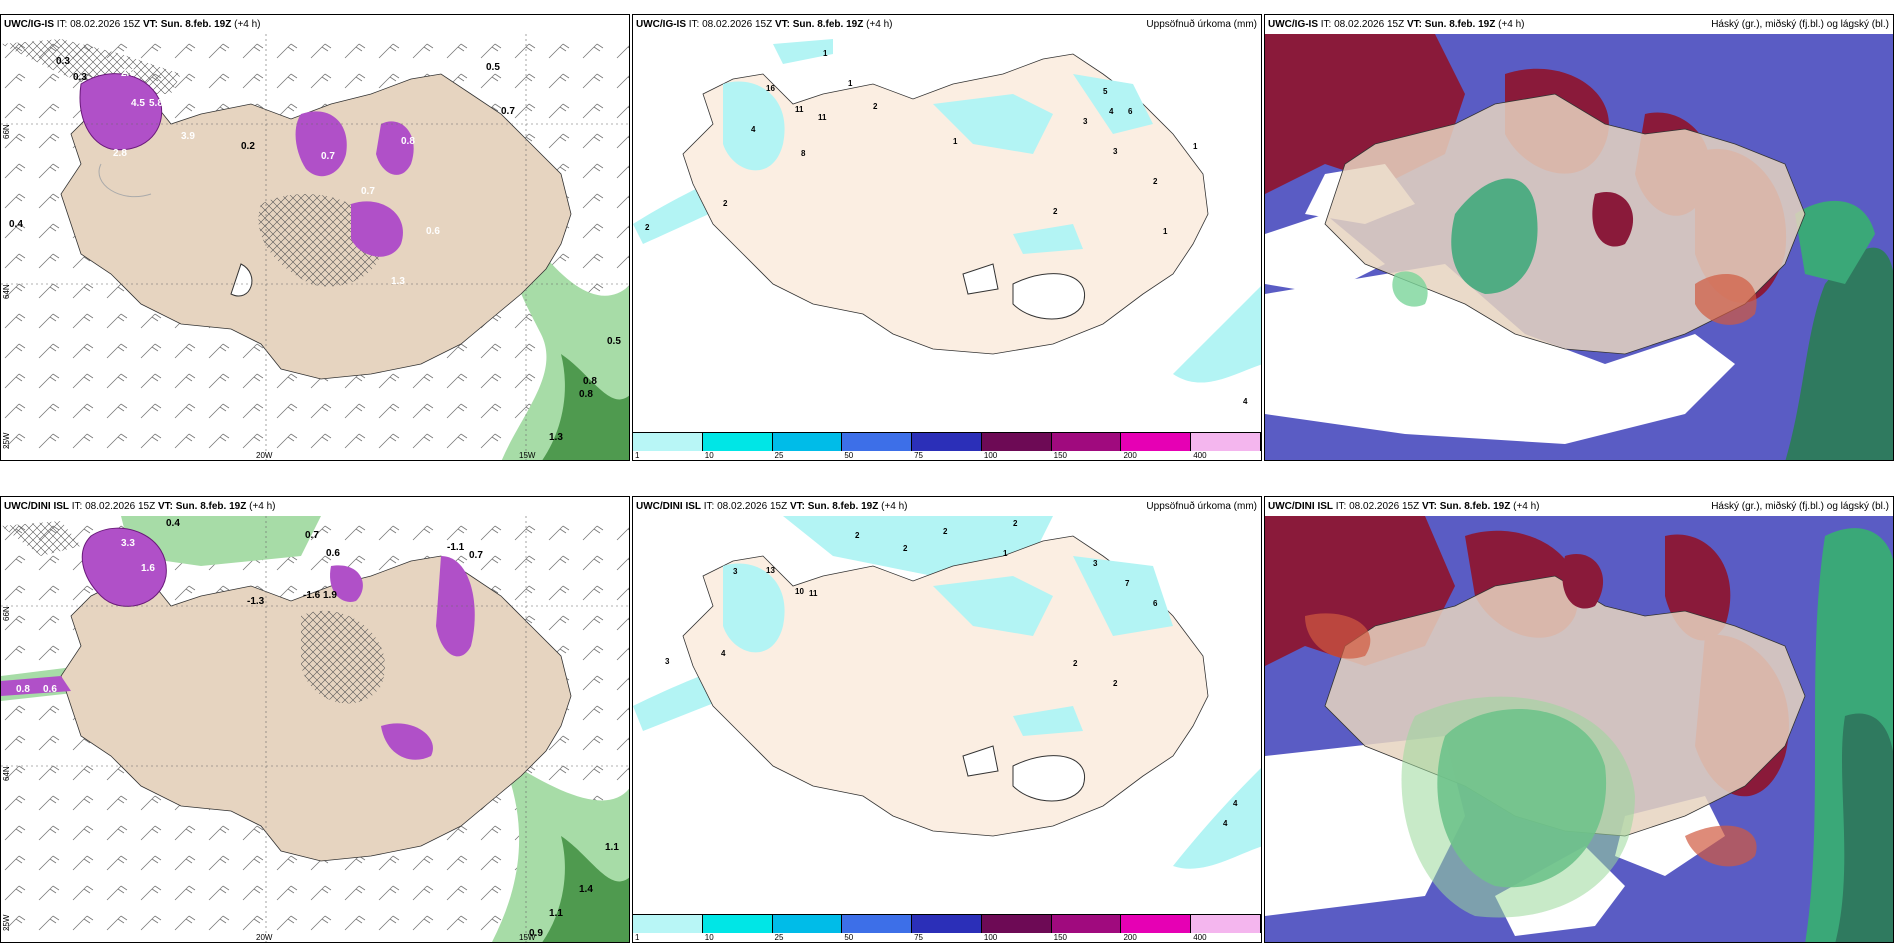  I want to click on snow-purple-area, so click(121, 112).